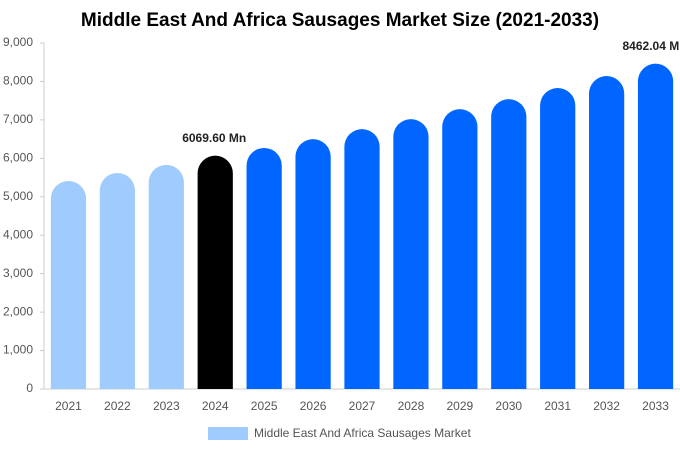  Describe the element at coordinates (651, 46) in the screenshot. I see `value-label: 8462.04 Mn` at that location.